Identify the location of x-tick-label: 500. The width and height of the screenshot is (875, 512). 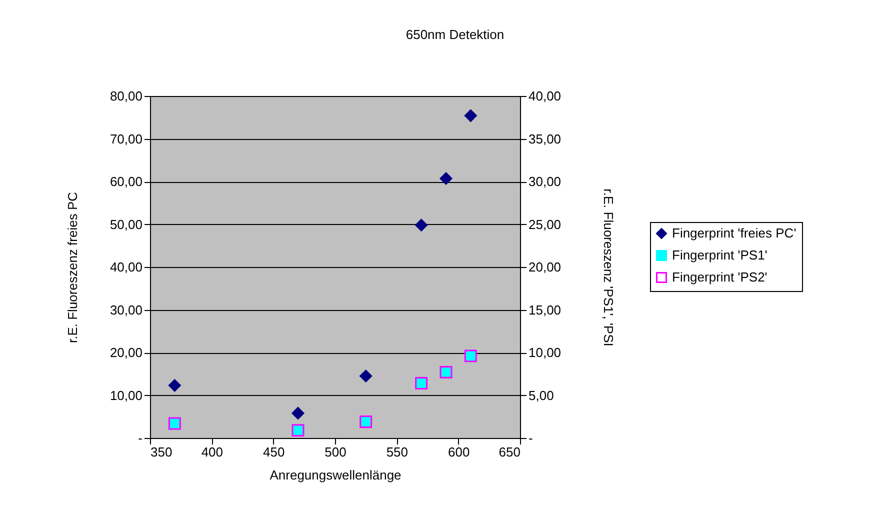
(335, 452).